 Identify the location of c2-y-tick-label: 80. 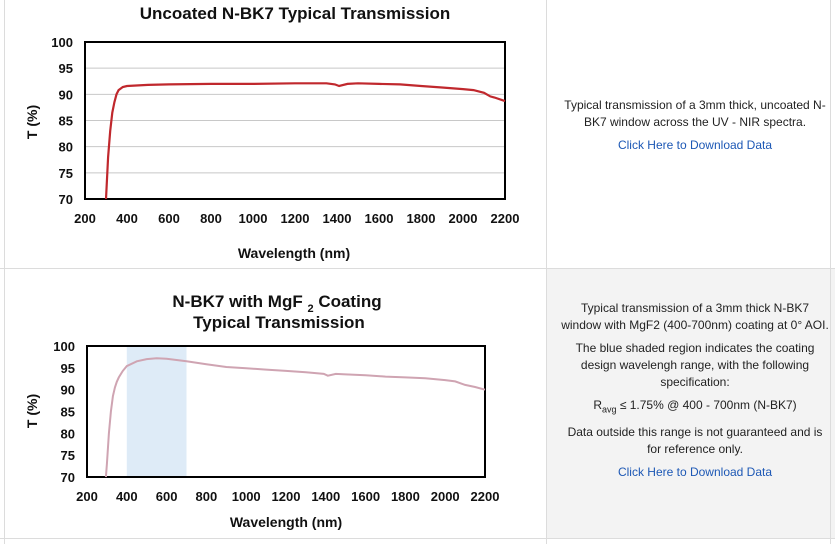
(68, 433).